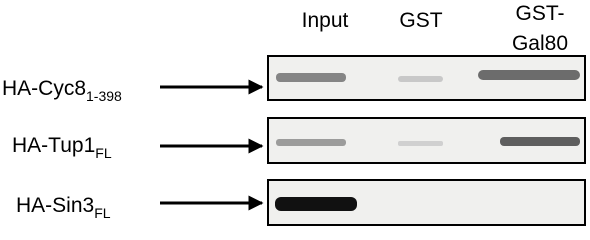  What do you see at coordinates (540, 43) in the screenshot?
I see `column-header: Gal80` at bounding box center [540, 43].